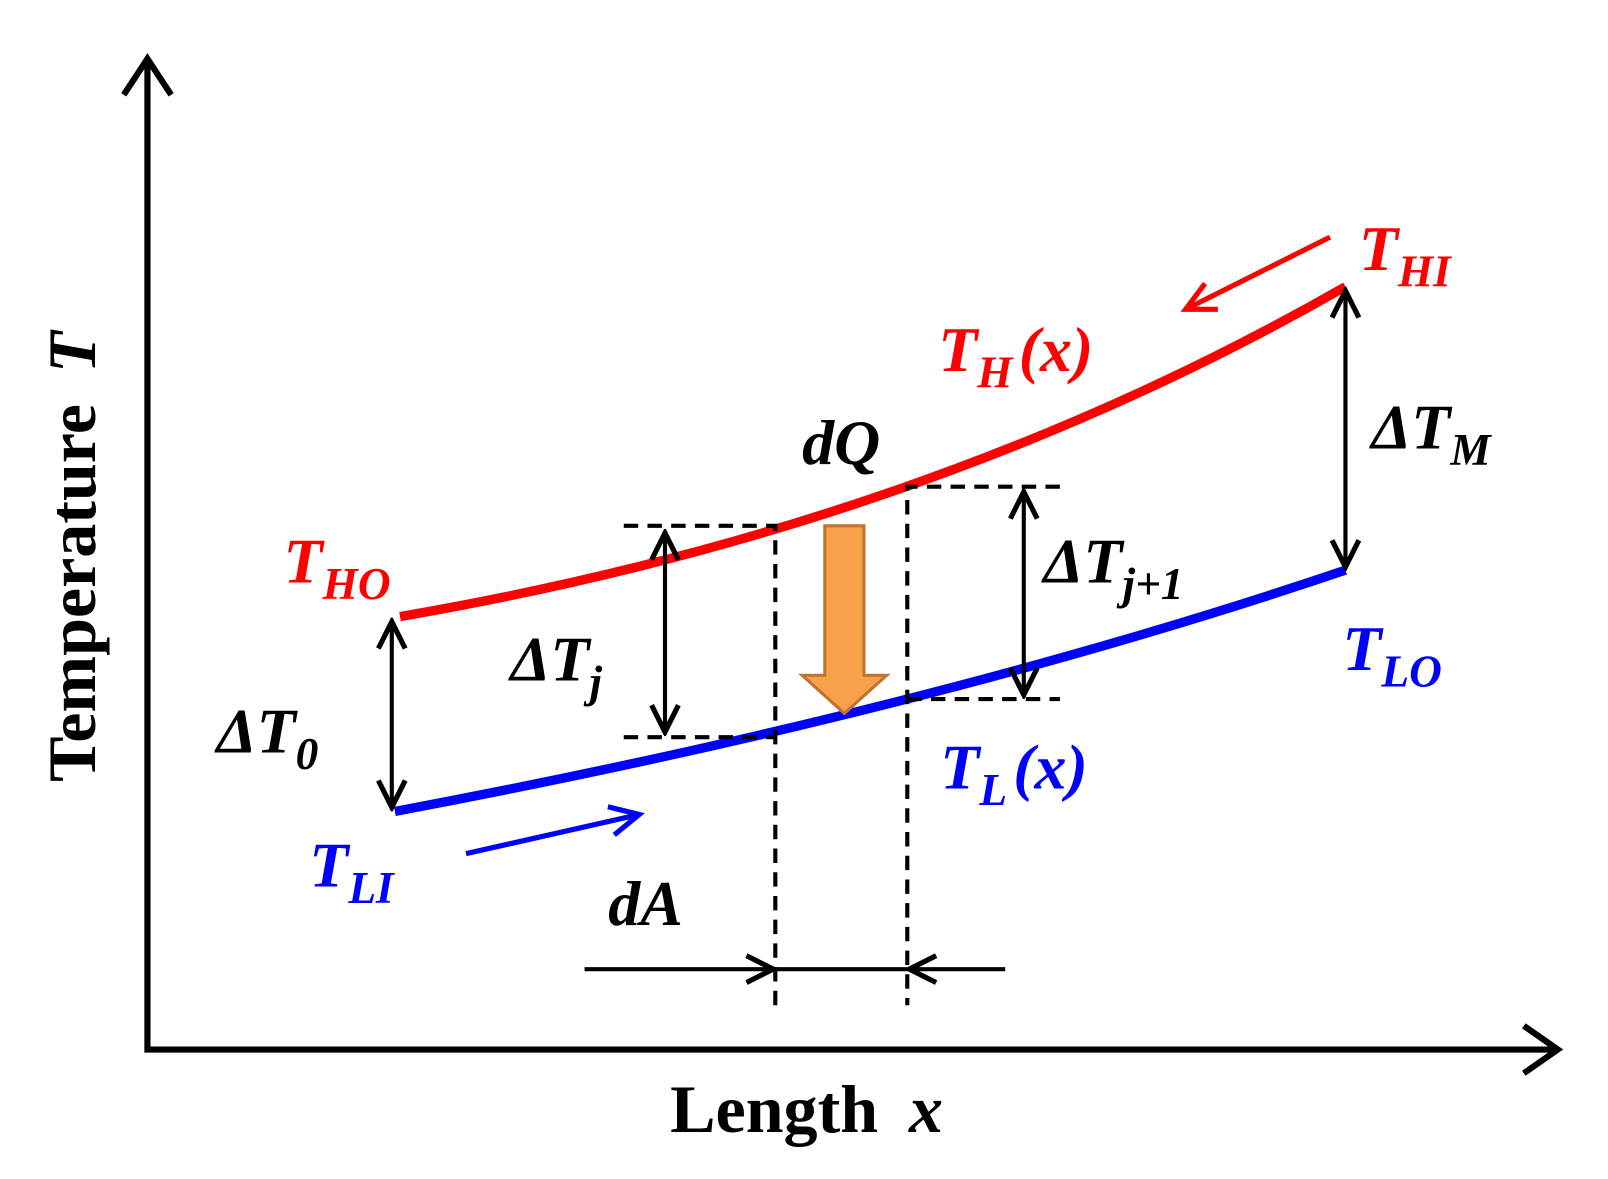  I want to click on y-axis-title: Temperature T, so click(72, 555).